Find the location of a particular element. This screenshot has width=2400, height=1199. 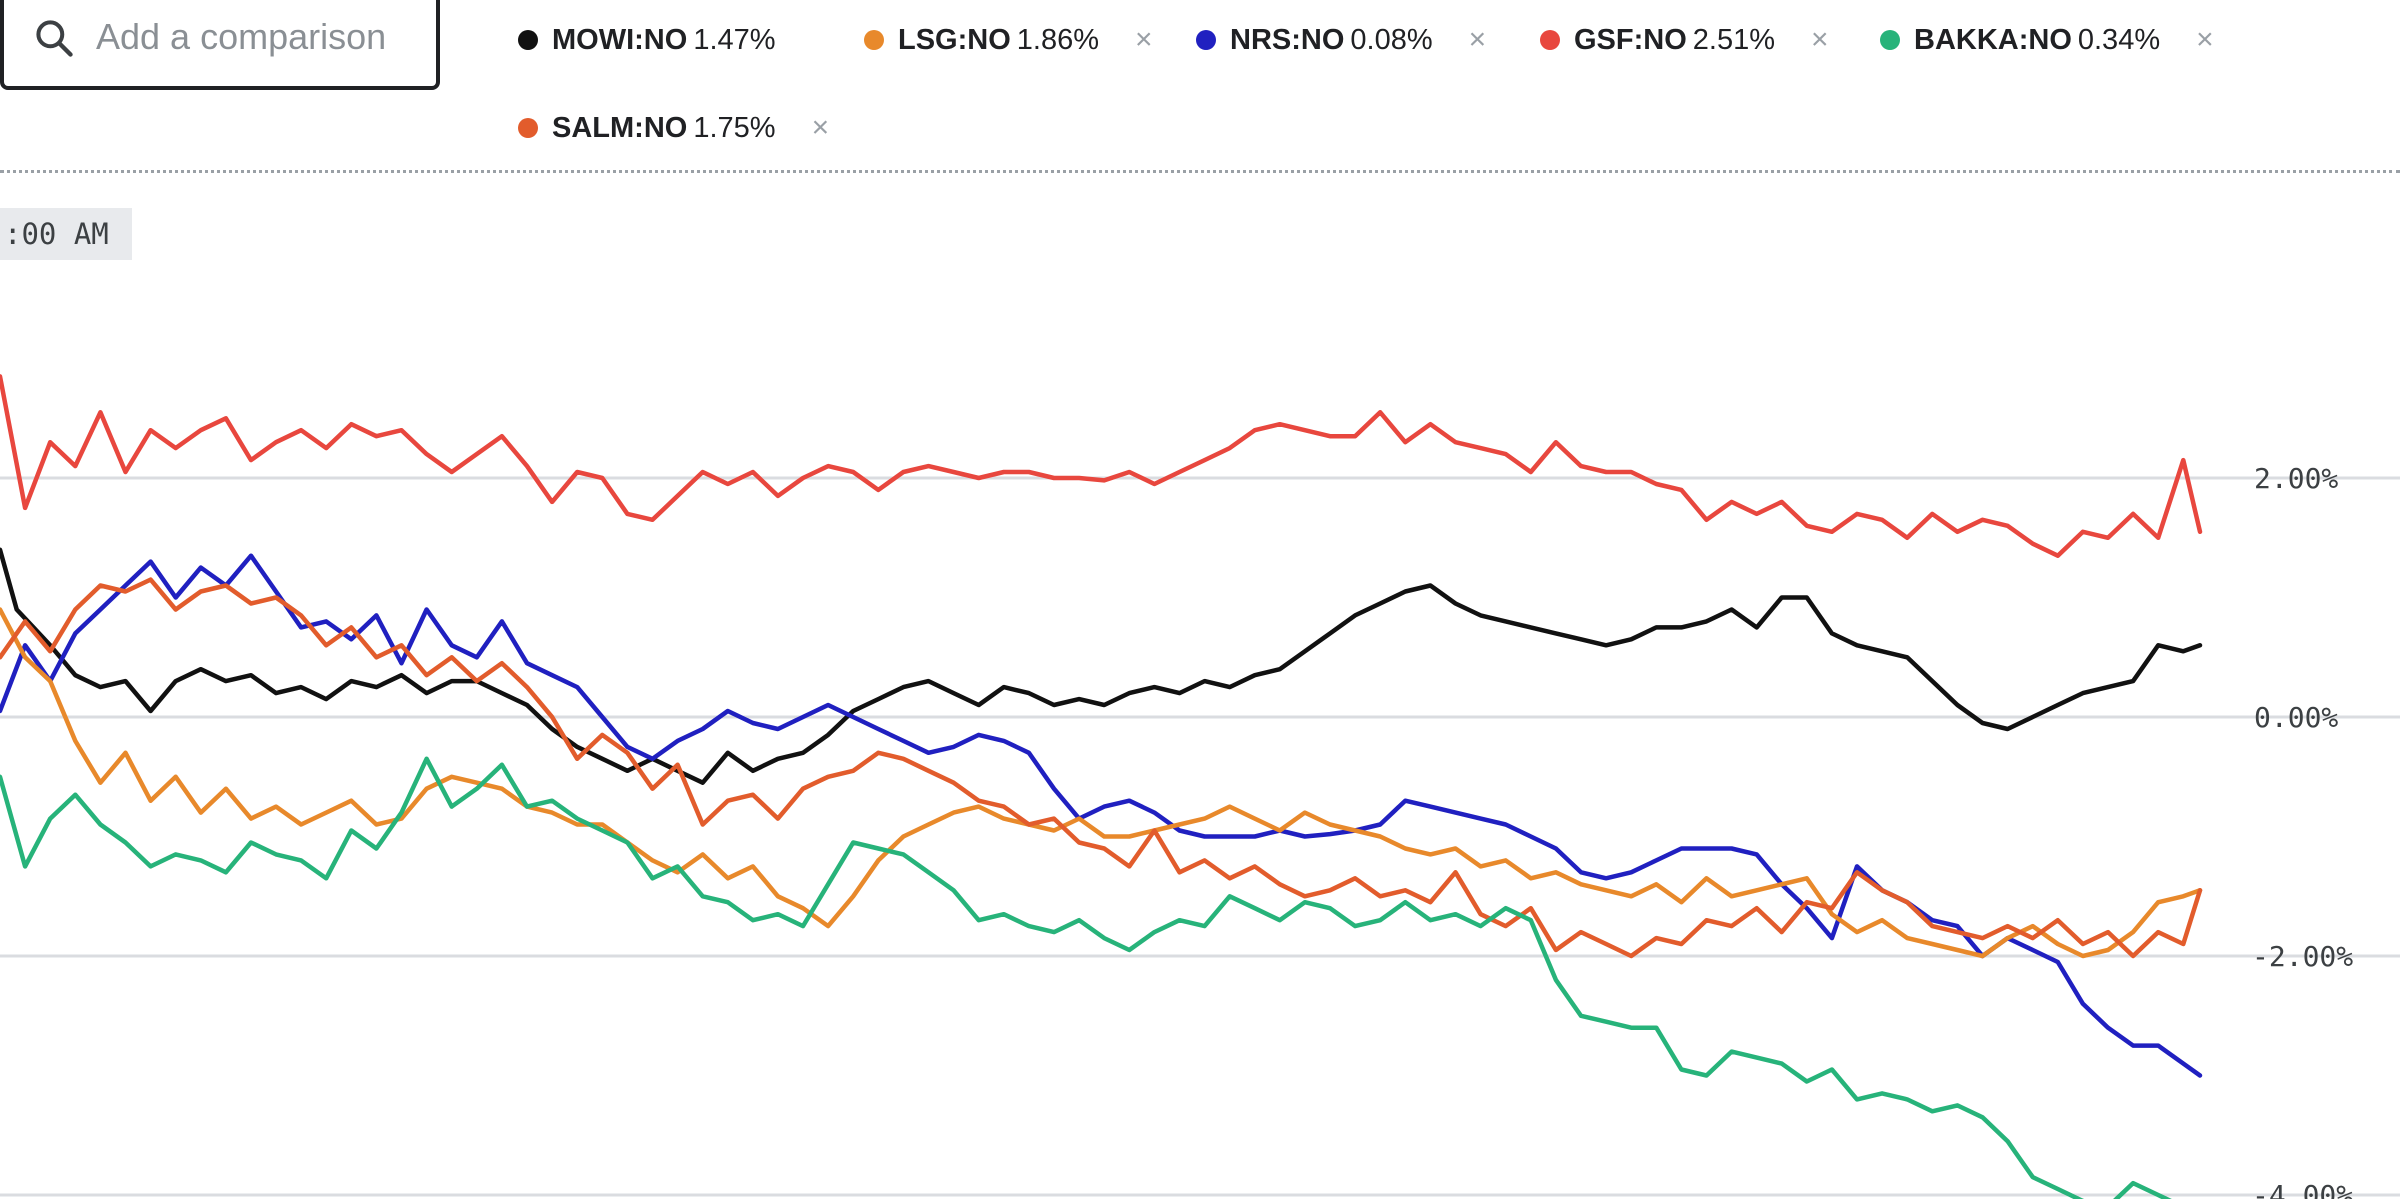

comparison-change: 0.34% is located at coordinates (2119, 39).